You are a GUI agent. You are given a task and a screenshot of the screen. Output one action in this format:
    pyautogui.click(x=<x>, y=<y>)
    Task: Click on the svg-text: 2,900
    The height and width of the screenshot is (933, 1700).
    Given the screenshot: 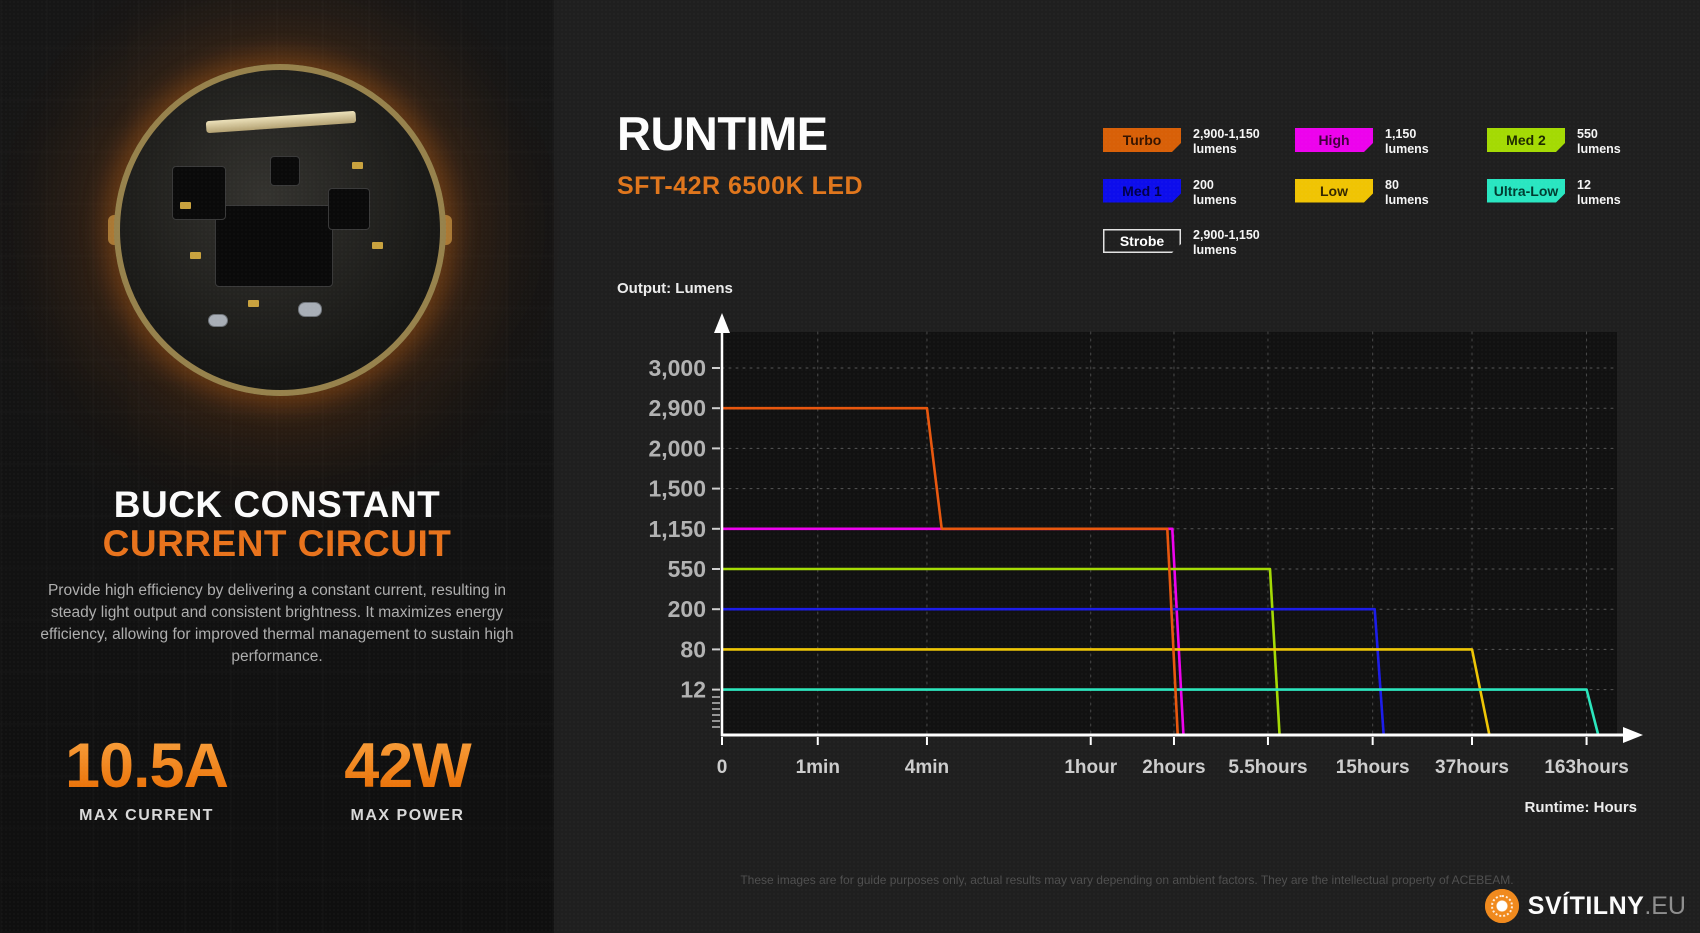 What is the action you would take?
    pyautogui.click(x=677, y=408)
    